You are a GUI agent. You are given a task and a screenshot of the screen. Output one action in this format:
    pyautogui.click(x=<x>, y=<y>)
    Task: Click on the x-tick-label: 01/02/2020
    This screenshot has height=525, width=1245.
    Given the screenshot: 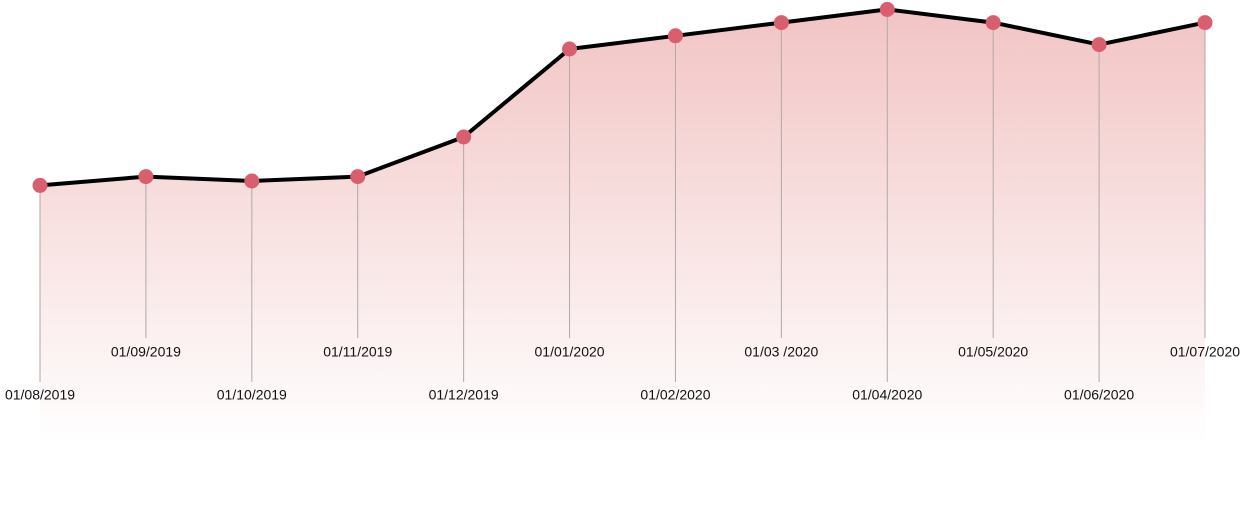 What is the action you would take?
    pyautogui.click(x=675, y=395)
    